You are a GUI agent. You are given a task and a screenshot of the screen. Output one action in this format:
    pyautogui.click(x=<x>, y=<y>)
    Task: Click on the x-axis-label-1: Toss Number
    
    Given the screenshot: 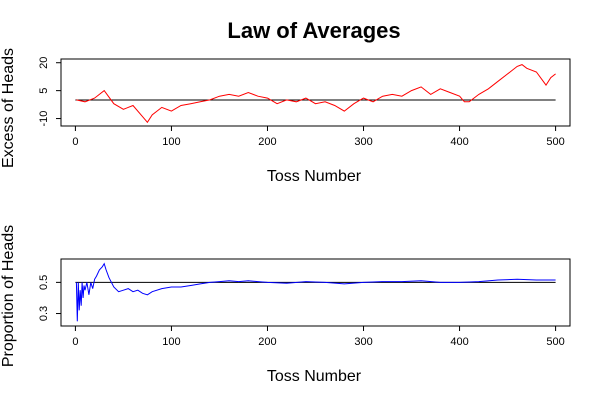 What is the action you would take?
    pyautogui.click(x=314, y=176)
    